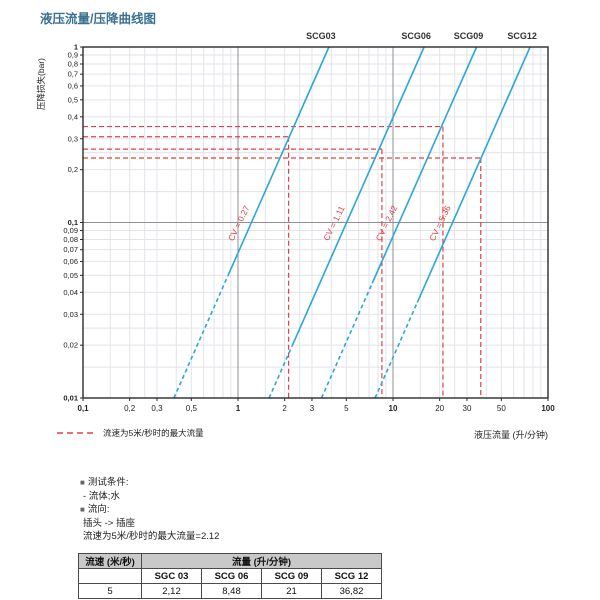  I want to click on svg-text: 0,4, so click(73, 116).